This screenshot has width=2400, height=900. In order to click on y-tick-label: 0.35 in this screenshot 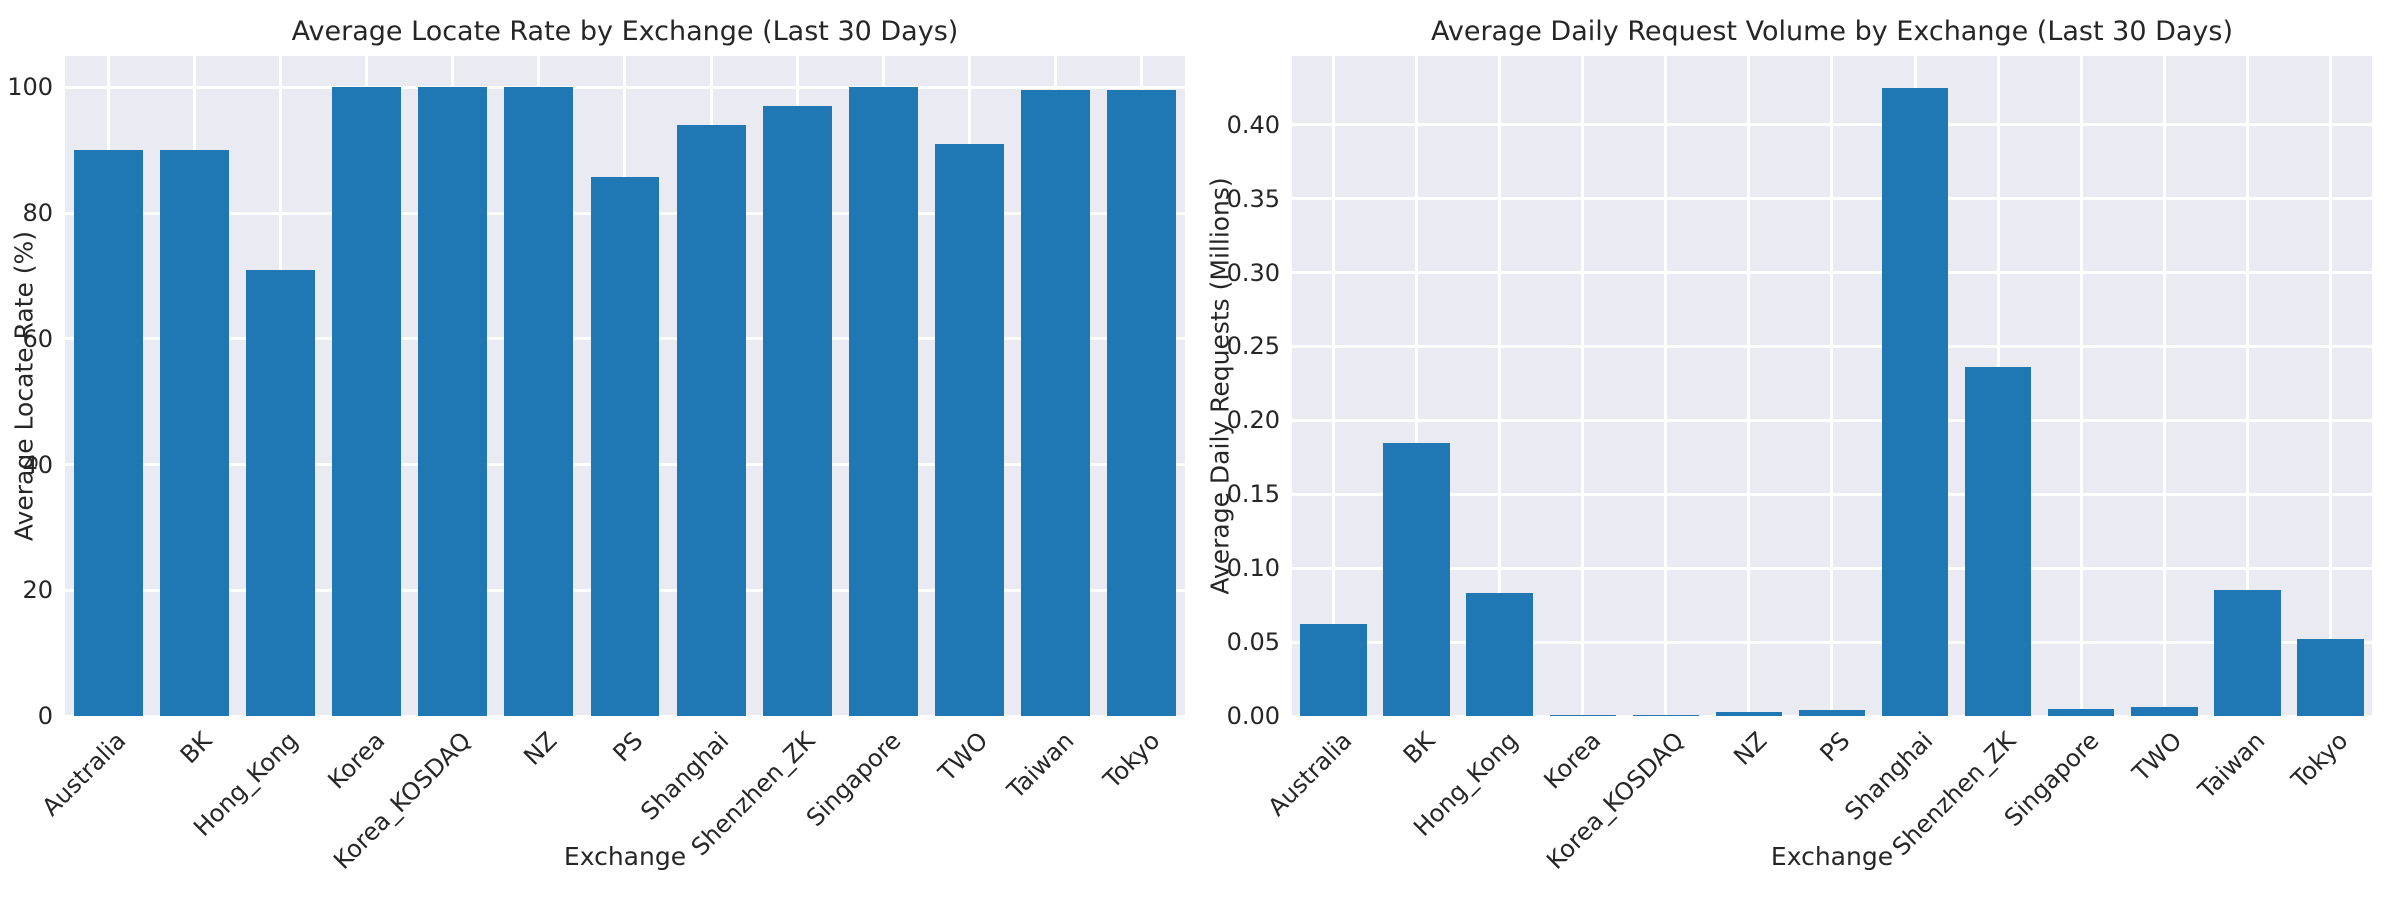, I will do `click(1253, 198)`.